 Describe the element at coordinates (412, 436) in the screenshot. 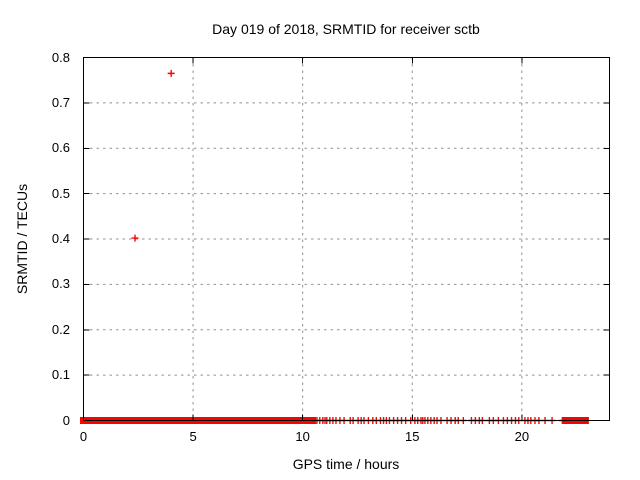

I see `x-tick-label: 15` at that location.